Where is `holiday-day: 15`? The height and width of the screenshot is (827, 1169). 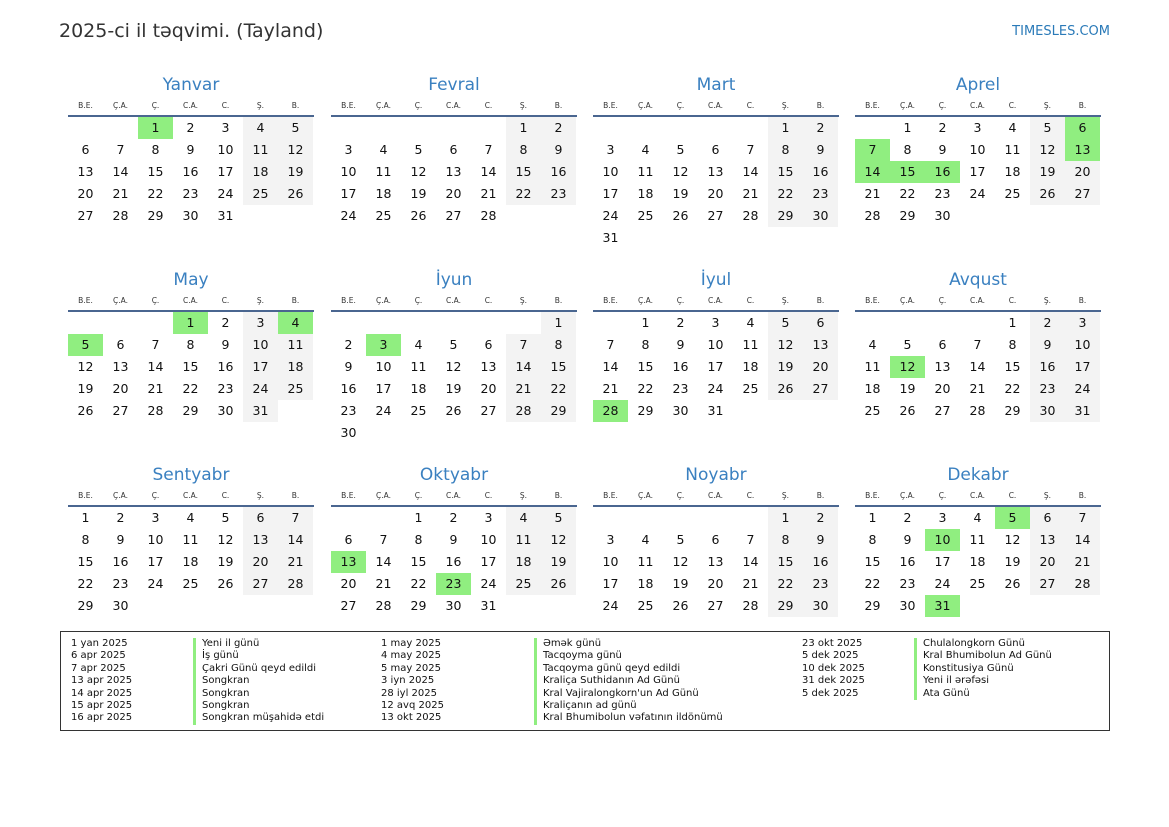
holiday-day: 15 is located at coordinates (907, 172).